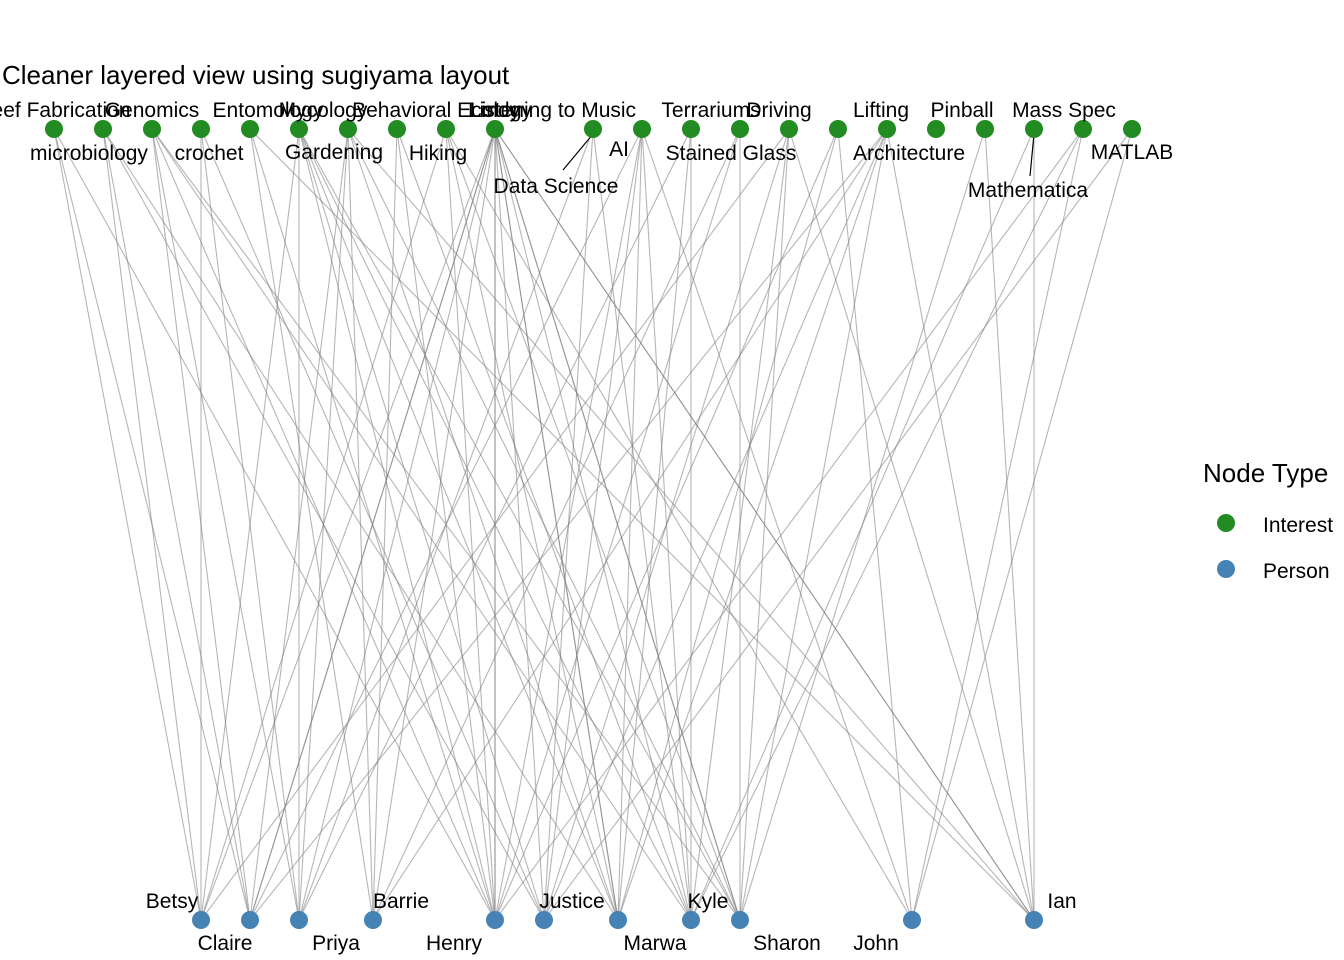 Image resolution: width=1344 pixels, height=960 pixels. What do you see at coordinates (268, 110) in the screenshot?
I see `interest-label: Entomology` at bounding box center [268, 110].